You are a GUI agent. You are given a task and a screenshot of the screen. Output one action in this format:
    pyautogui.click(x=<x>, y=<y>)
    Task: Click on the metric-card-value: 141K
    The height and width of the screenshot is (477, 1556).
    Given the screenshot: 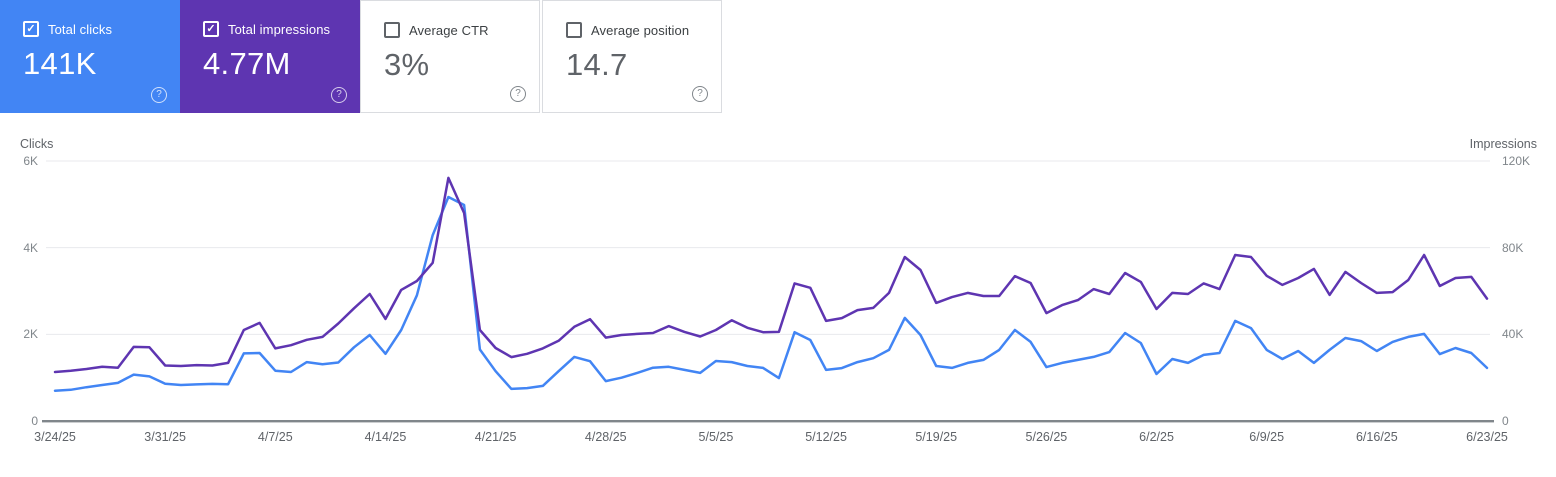 What is the action you would take?
    pyautogui.click(x=60, y=63)
    